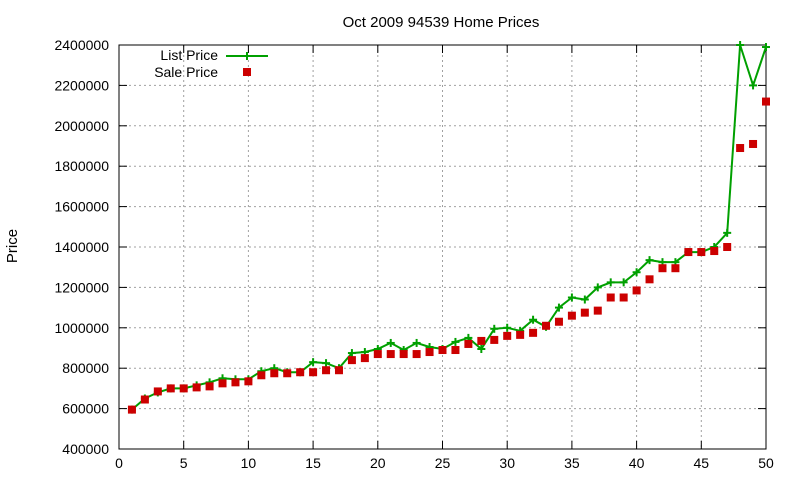 This screenshot has width=800, height=480. What do you see at coordinates (85, 449) in the screenshot?
I see `y-tick-label: 400000` at bounding box center [85, 449].